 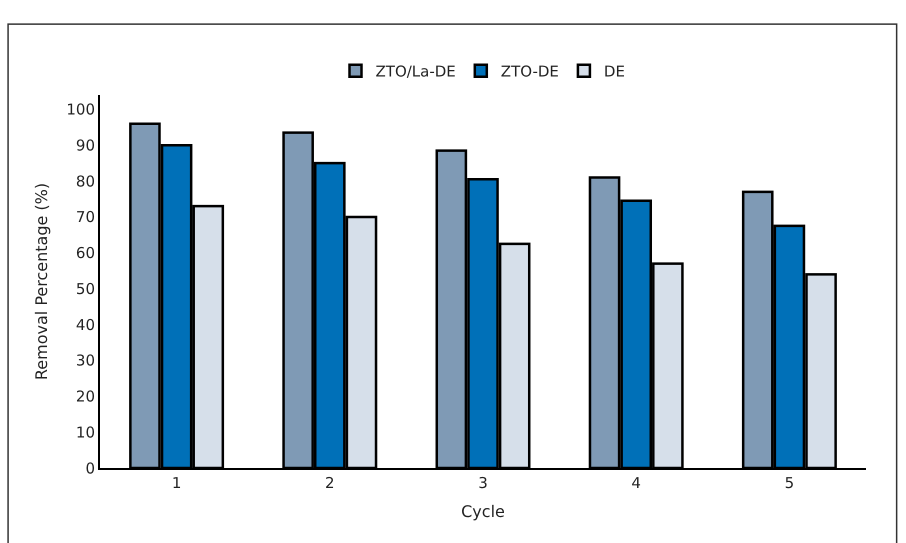 What do you see at coordinates (177, 483) in the screenshot?
I see `x-tick-label: 1` at bounding box center [177, 483].